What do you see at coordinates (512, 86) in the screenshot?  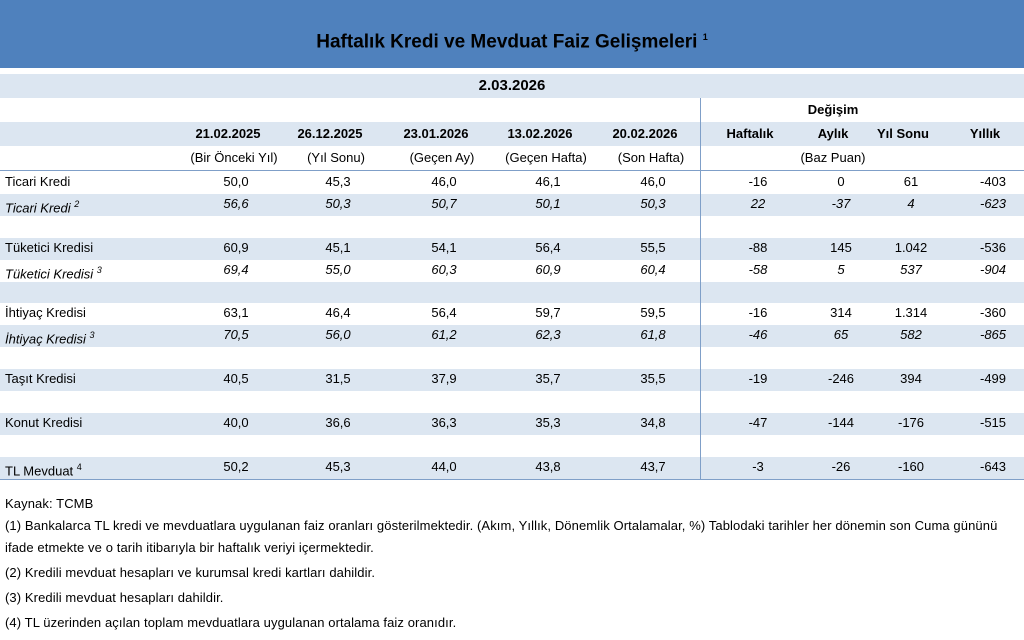 I see `date-bar` at bounding box center [512, 86].